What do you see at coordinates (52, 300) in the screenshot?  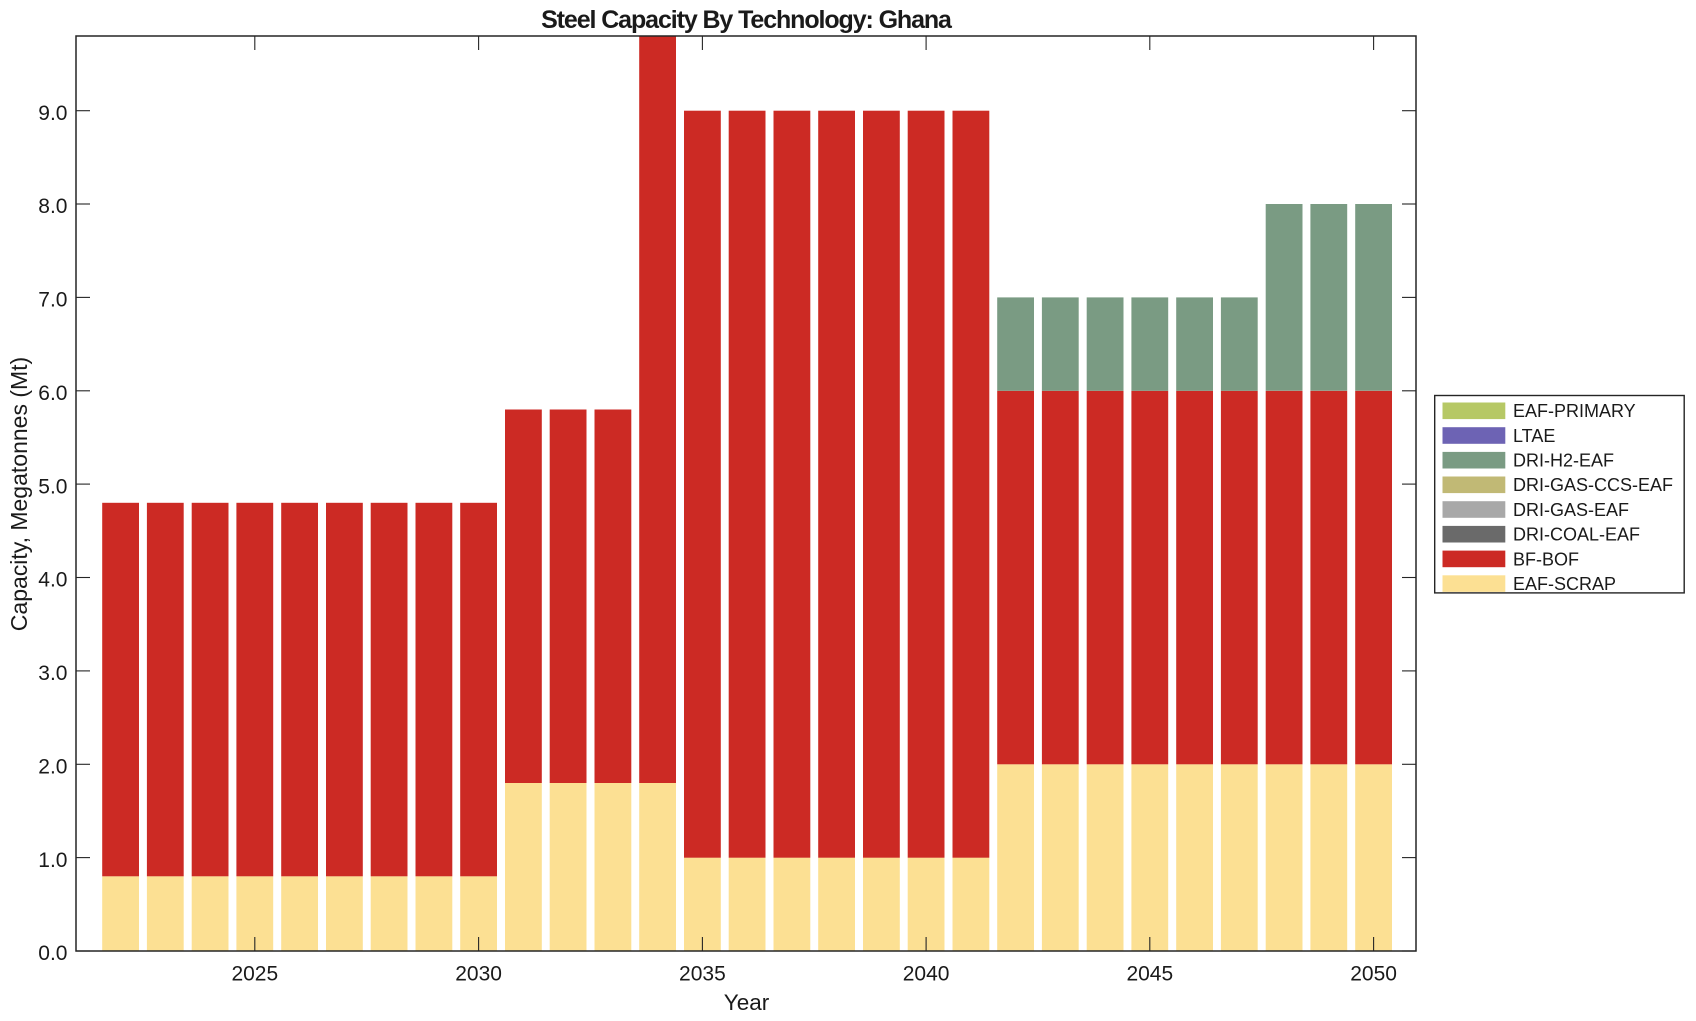 I see `svg-text: 7.0` at bounding box center [52, 300].